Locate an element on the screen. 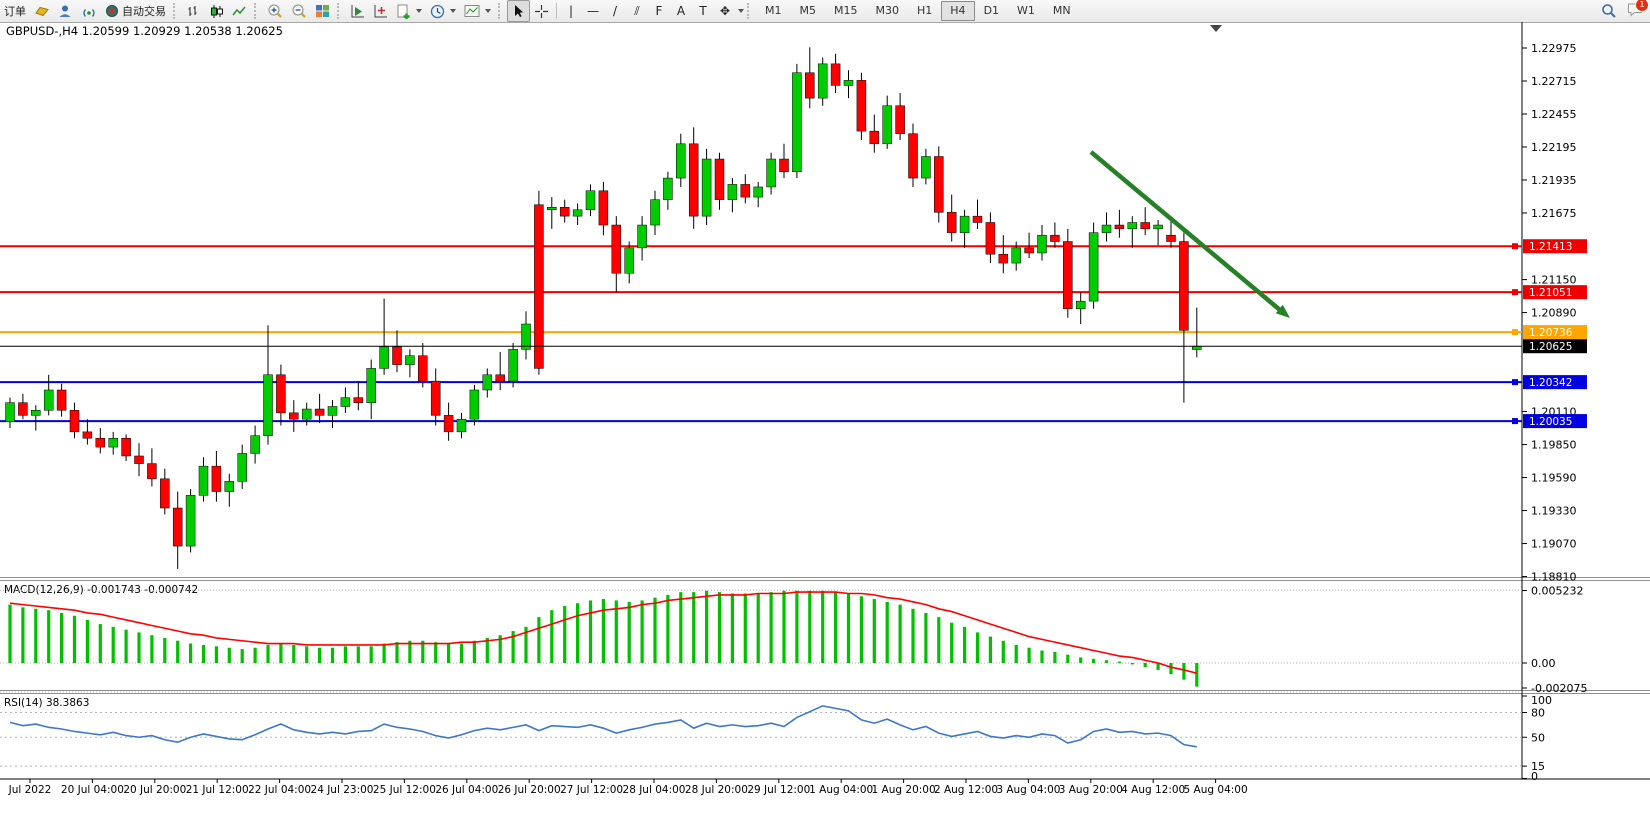 This screenshot has width=1650, height=833. toolbar-separator is located at coordinates (556, 11).